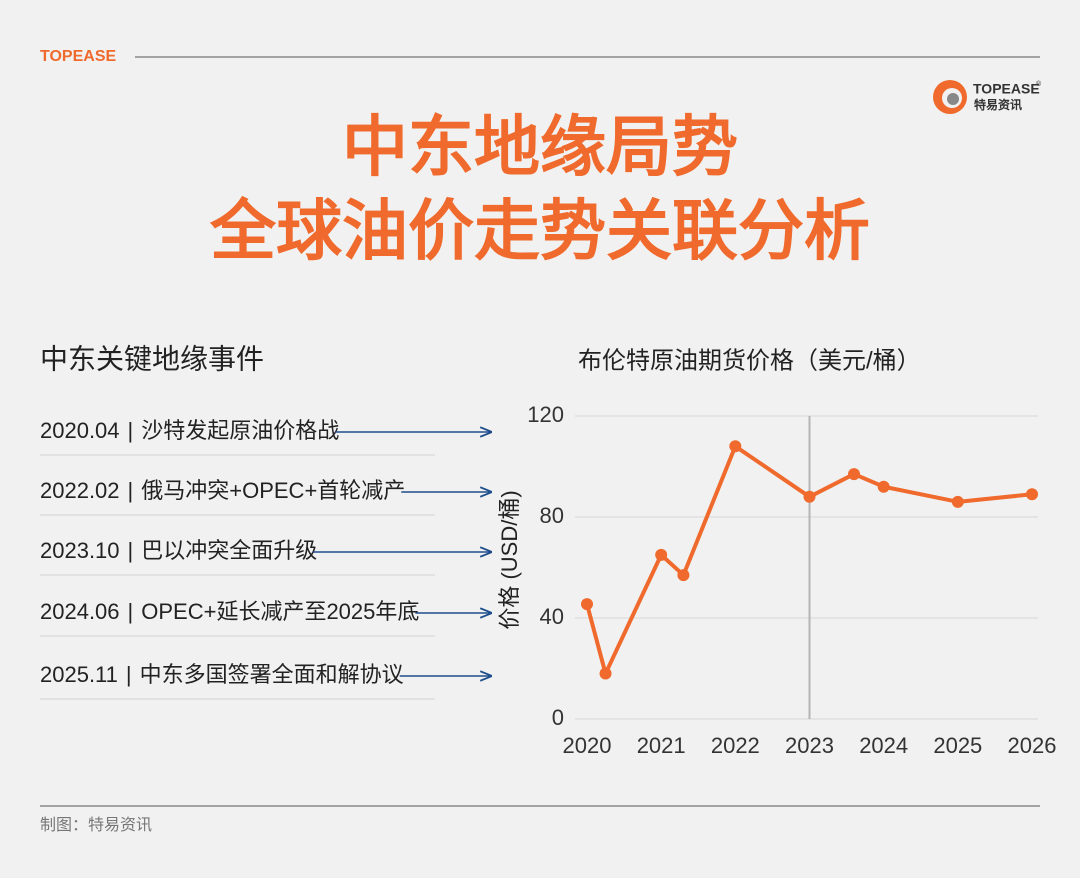  What do you see at coordinates (953, 99) in the screenshot?
I see `logo-core` at bounding box center [953, 99].